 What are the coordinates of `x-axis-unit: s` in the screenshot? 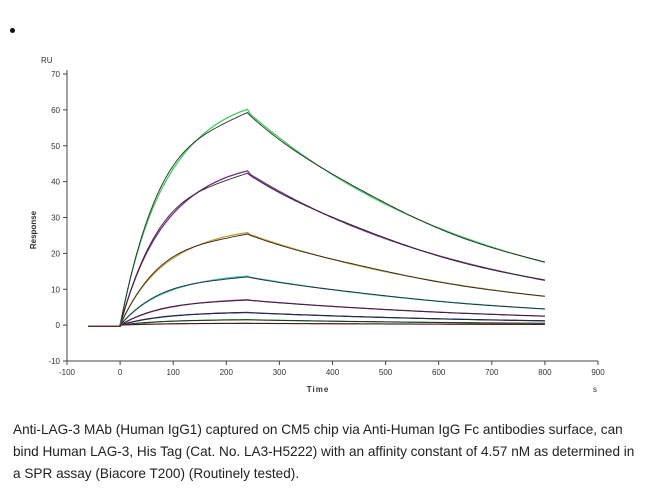 It's located at (595, 389).